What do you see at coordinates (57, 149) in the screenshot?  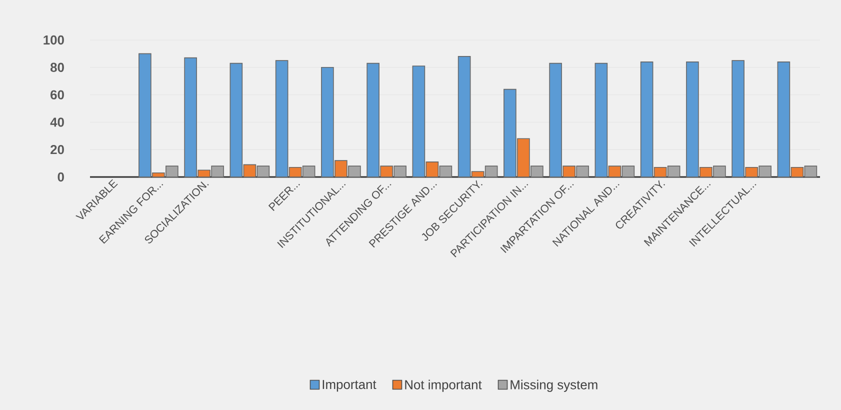 I see `y-tick-label: 20` at bounding box center [57, 149].